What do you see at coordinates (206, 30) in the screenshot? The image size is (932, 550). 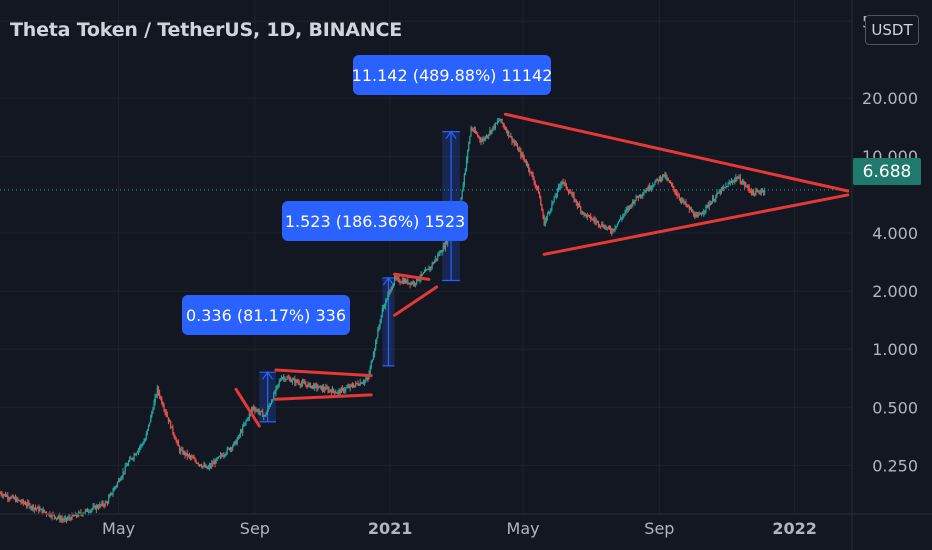 I see `chart-title: Theta Token / TetherUS, 1D, BINANCE` at bounding box center [206, 30].